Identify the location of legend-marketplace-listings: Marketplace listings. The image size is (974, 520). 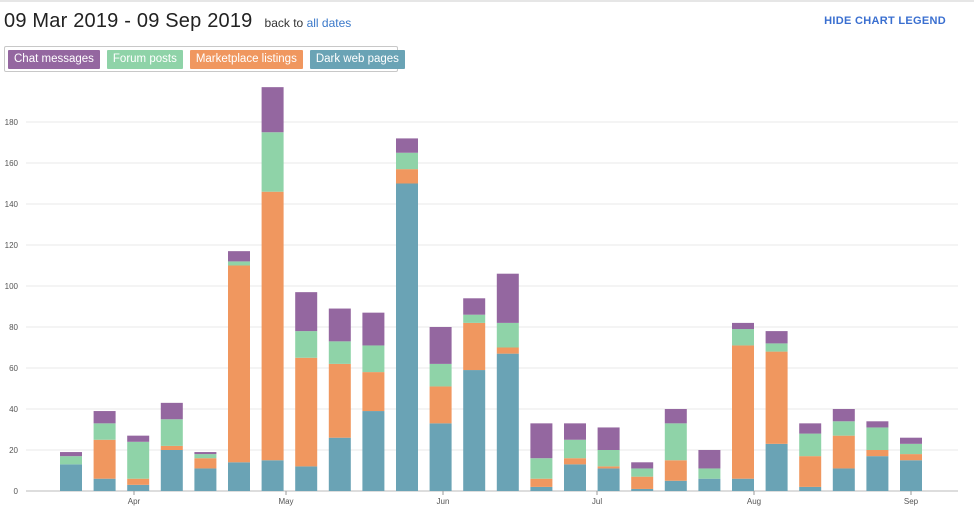
(246, 59).